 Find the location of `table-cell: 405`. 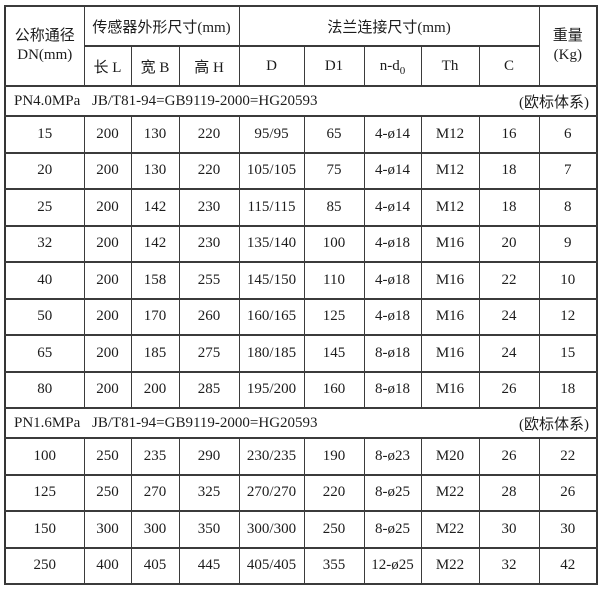

table-cell: 405 is located at coordinates (155, 565).